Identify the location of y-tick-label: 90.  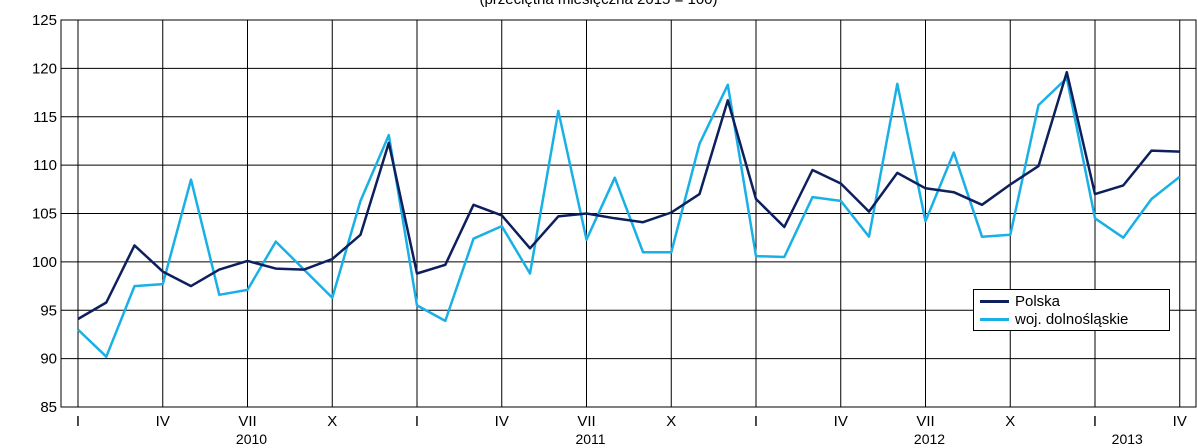
(48, 359).